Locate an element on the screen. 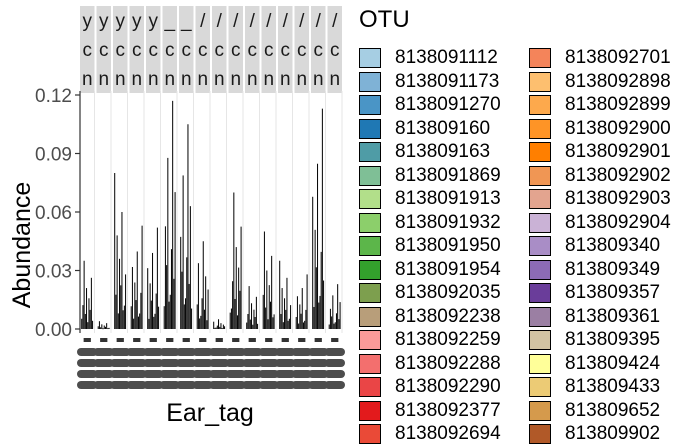 Image resolution: width=700 pixels, height=445 pixels. legend-item: 8138092377 is located at coordinates (430, 411).